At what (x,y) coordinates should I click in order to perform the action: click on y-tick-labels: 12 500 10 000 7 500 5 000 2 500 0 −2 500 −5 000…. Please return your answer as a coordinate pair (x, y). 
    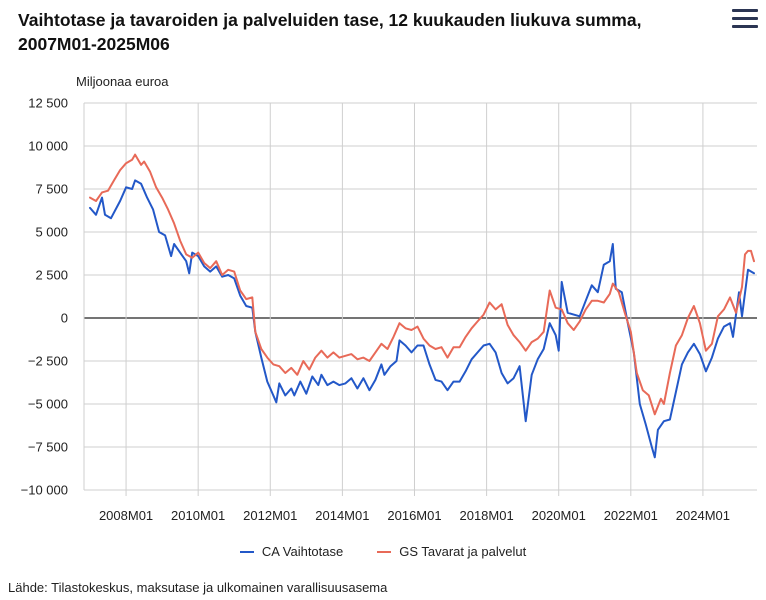
    Looking at the image, I should click on (44, 297).